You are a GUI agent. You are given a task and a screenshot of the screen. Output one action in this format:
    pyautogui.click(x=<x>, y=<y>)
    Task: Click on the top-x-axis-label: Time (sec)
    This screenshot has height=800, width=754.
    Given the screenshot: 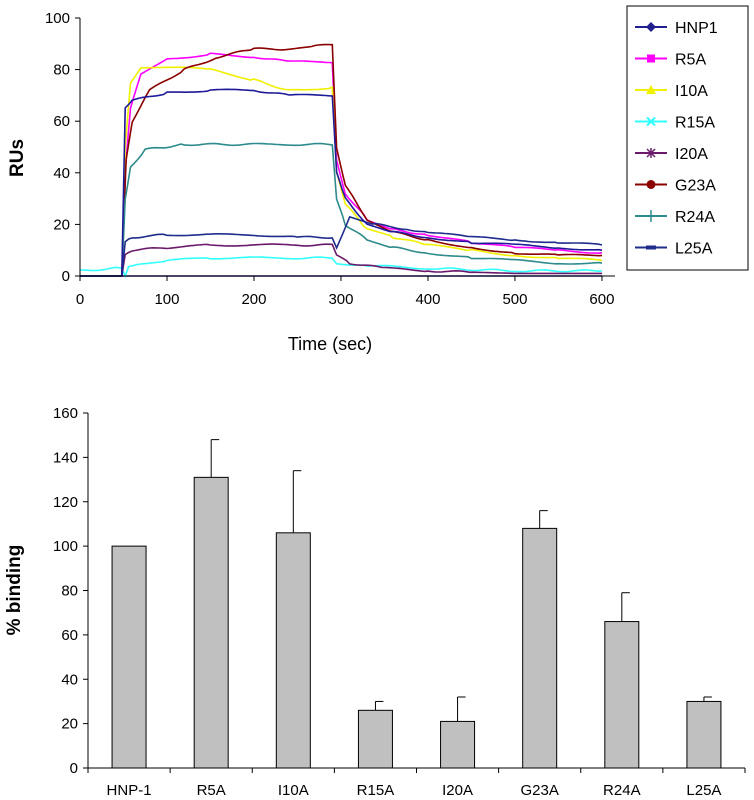 What is the action you would take?
    pyautogui.click(x=330, y=344)
    